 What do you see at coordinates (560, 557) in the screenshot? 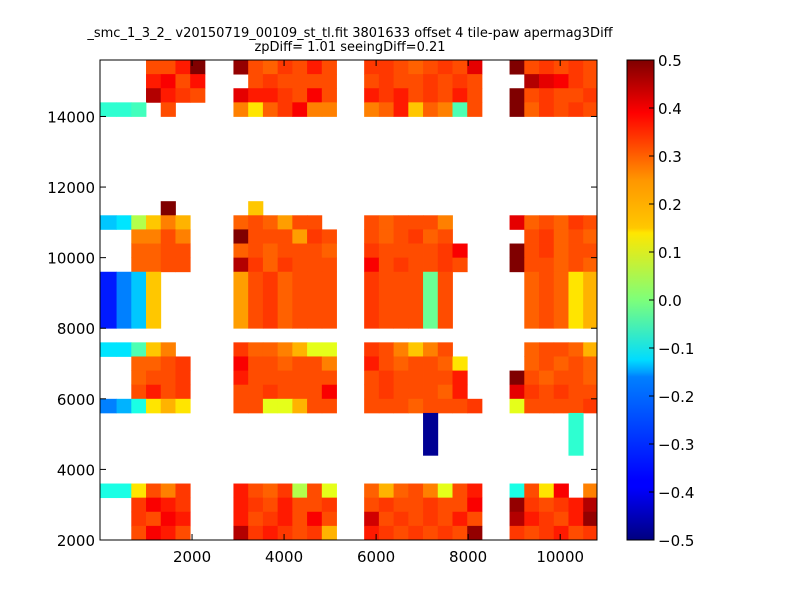
I see `x-tick-label: 10000` at bounding box center [560, 557].